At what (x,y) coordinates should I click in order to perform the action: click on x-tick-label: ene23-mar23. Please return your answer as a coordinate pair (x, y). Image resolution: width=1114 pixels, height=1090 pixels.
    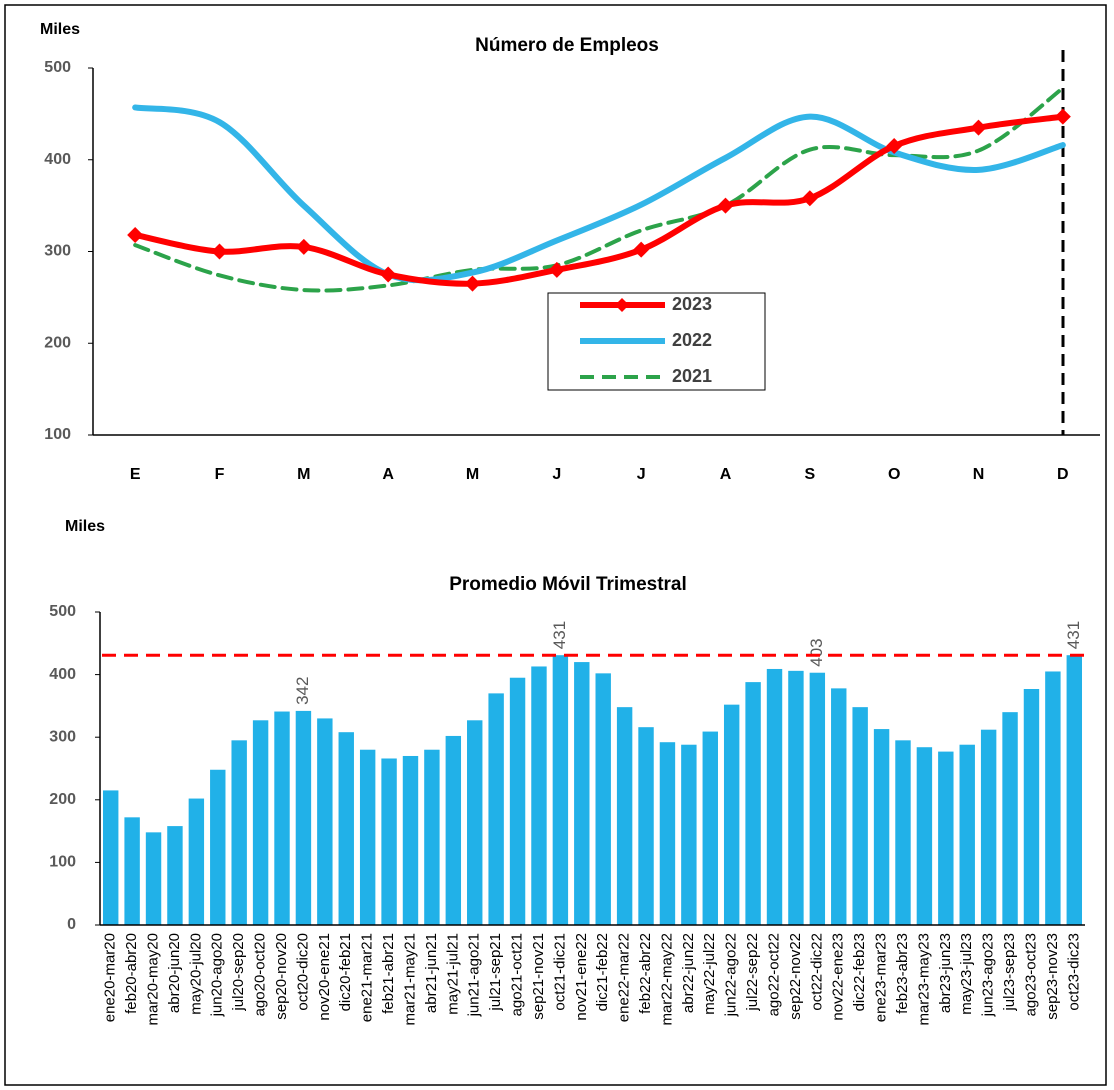
    Looking at the image, I should click on (881, 977).